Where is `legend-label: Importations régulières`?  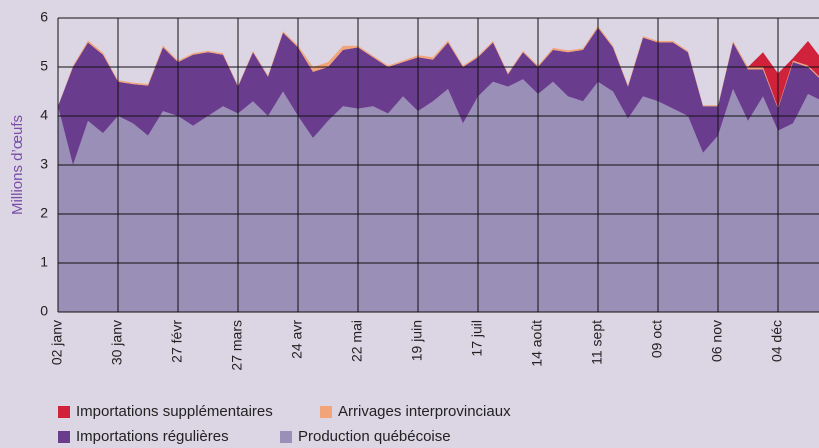 legend-label: Importations régulières is located at coordinates (152, 436).